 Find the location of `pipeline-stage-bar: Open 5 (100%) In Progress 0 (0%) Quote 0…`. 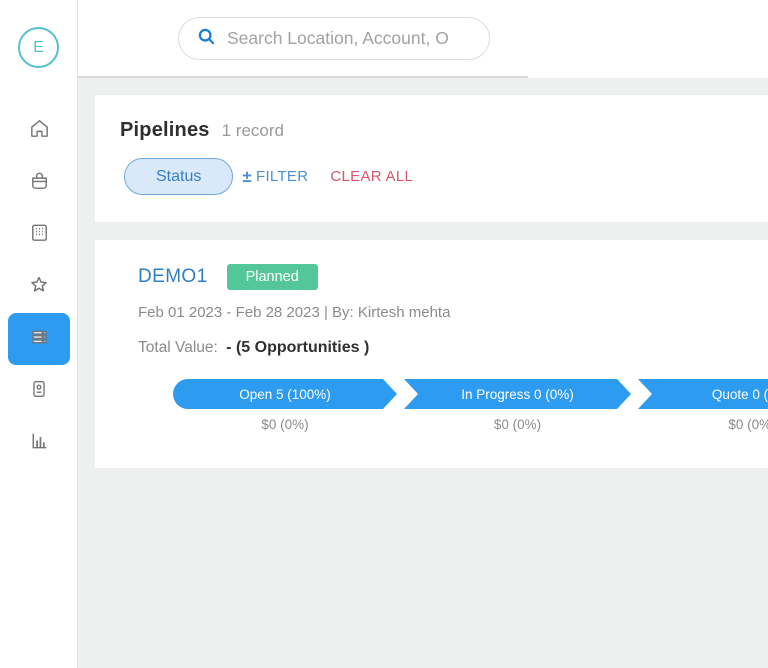

pipeline-stage-bar: Open 5 (100%) In Progress 0 (0%) Quote 0… is located at coordinates (470, 394).